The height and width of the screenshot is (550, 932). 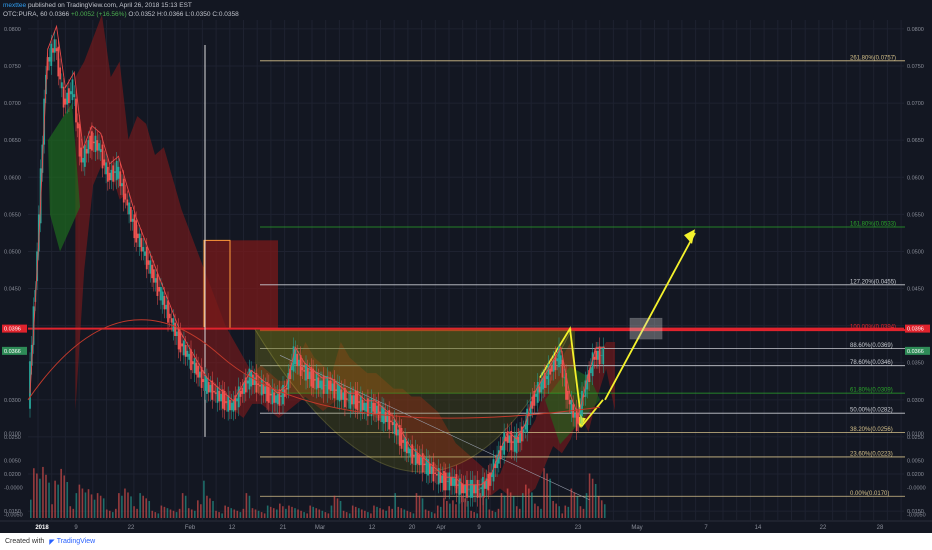 I want to click on y-tick-right: 0.0800, so click(x=915, y=30).